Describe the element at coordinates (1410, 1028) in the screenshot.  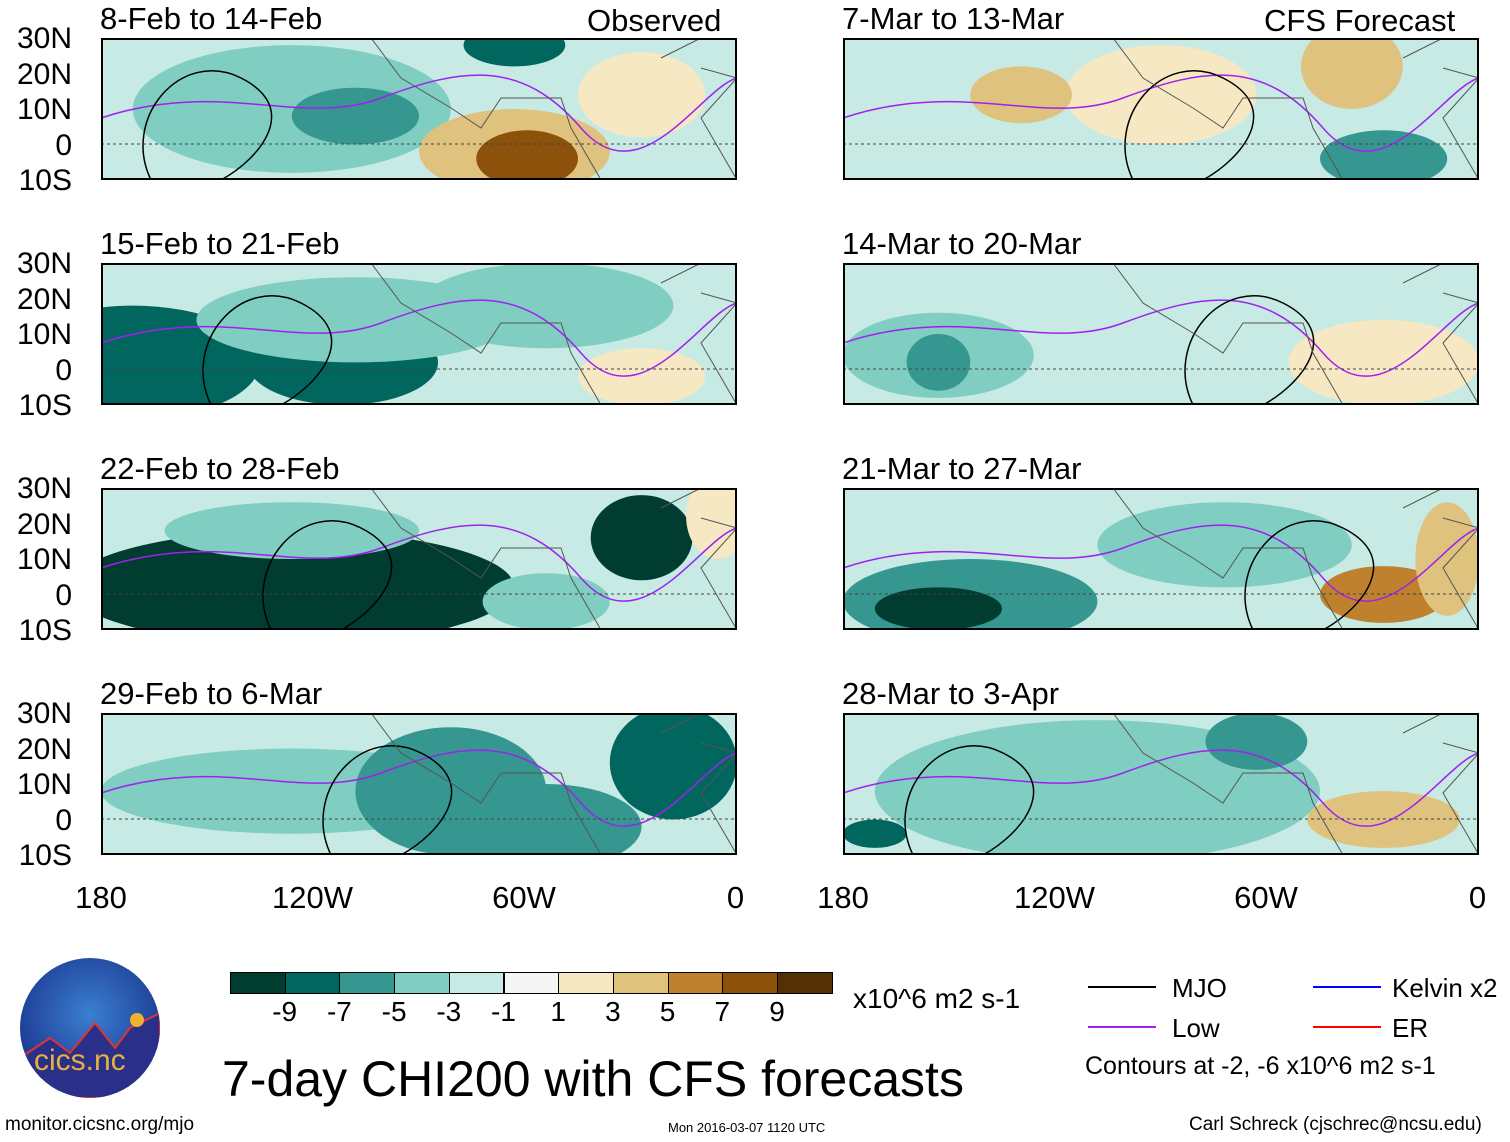
I see `legend-label-er: ER` at that location.